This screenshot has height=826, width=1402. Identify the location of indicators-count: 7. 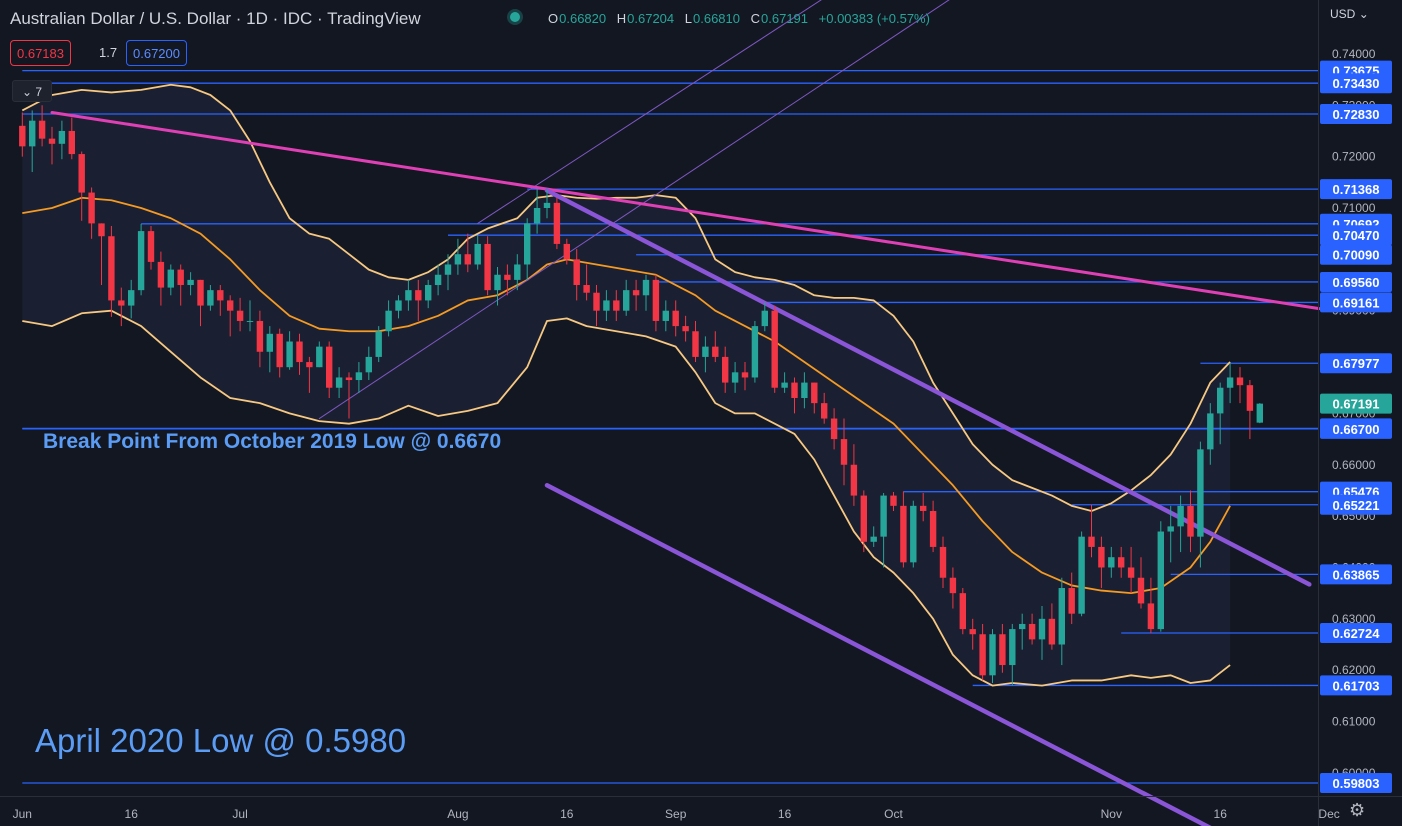
(39, 92).